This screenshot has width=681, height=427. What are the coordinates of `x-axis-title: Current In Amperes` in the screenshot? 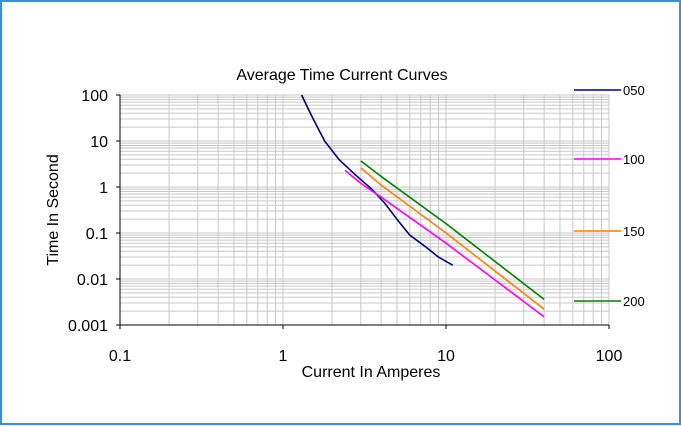 It's located at (371, 372).